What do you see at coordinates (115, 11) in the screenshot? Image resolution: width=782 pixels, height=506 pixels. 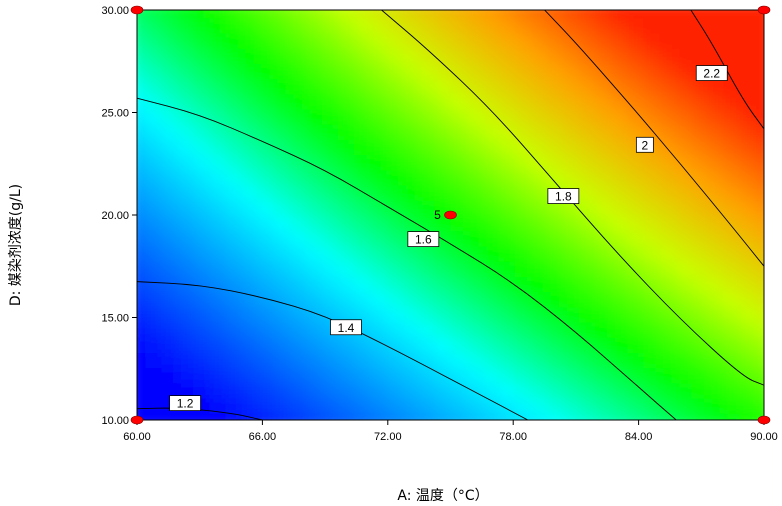 I see `y-tick-label: 30.00` at bounding box center [115, 11].